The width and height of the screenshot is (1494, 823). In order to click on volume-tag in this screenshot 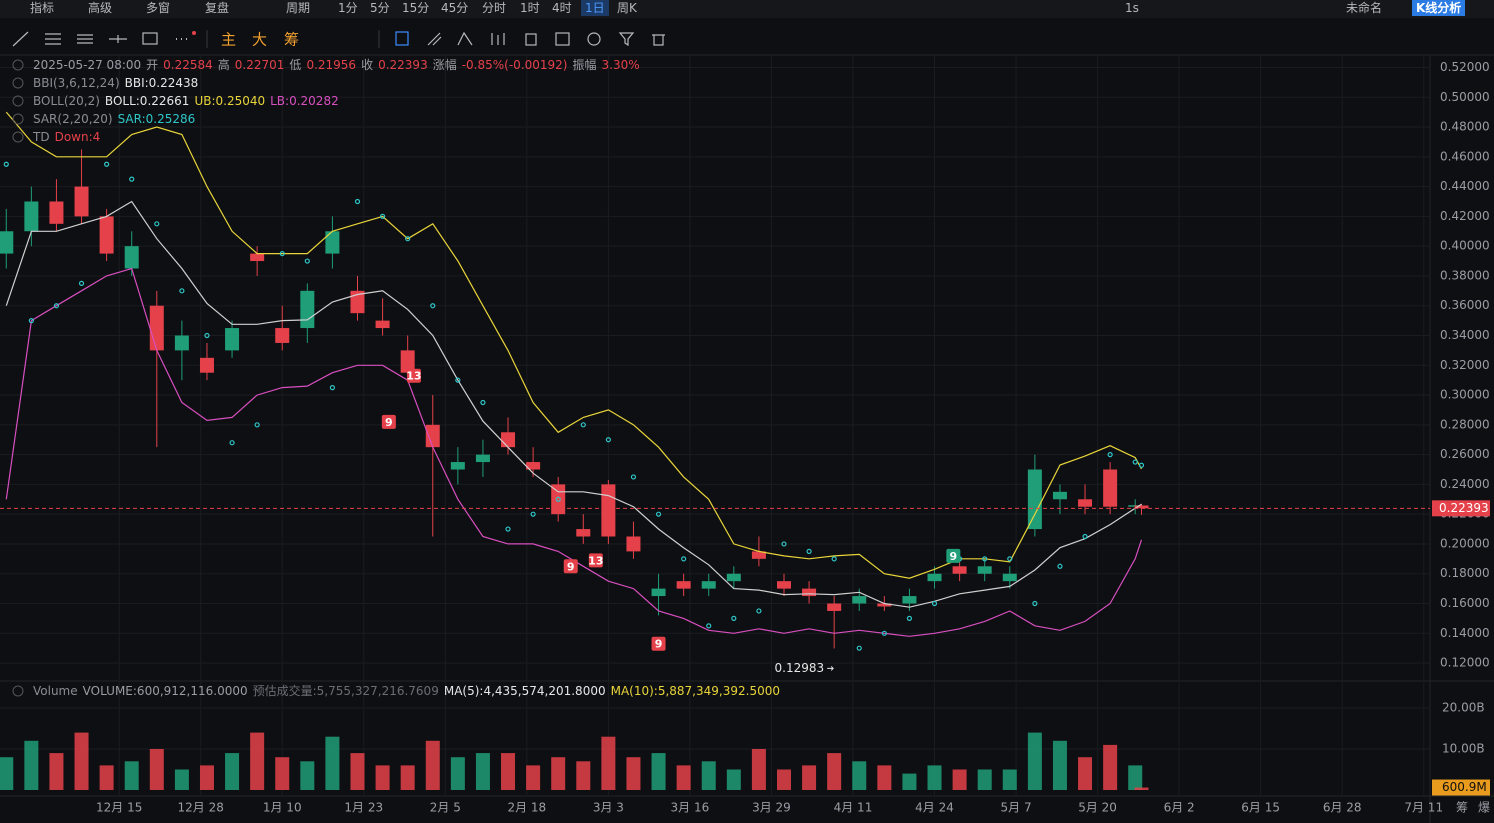, I will do `click(1461, 787)`.